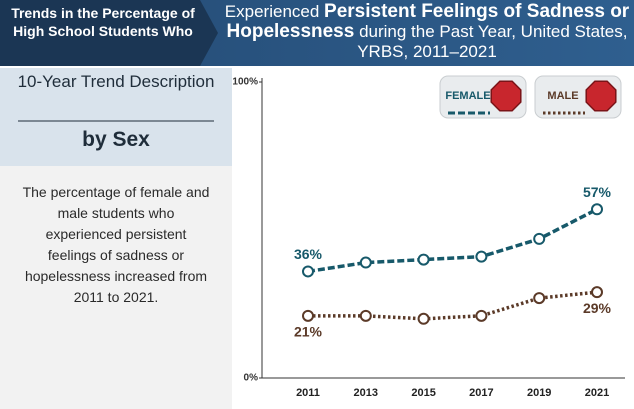 The height and width of the screenshot is (409, 634). I want to click on sidebar-subheading: by Sex, so click(116, 139).